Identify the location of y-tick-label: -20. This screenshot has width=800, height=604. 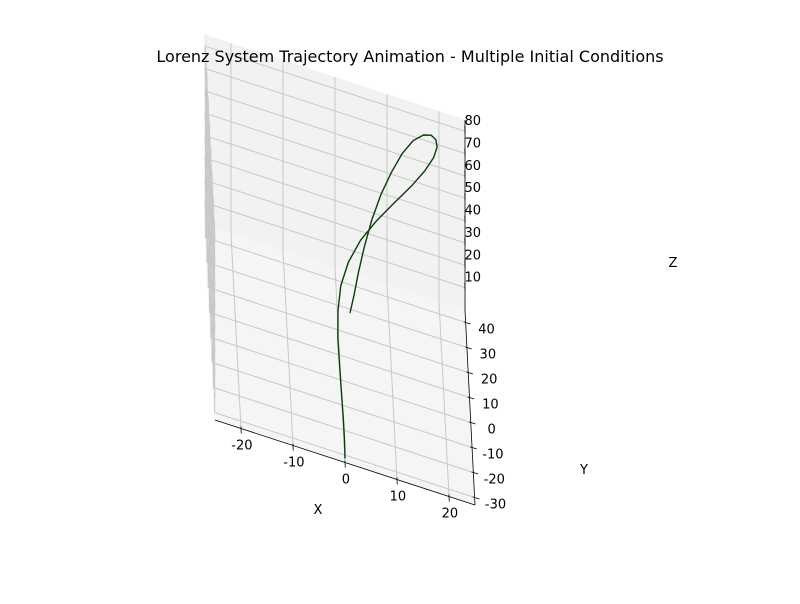
(494, 479).